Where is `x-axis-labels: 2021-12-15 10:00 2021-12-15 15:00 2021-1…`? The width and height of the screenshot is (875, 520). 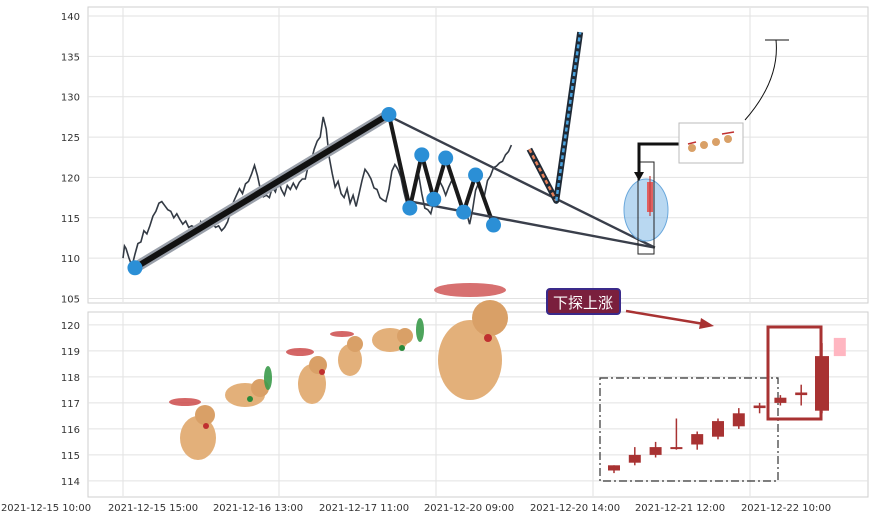 x-axis-labels: 2021-12-15 10:00 2021-12-15 15:00 2021-1… is located at coordinates (416, 508).